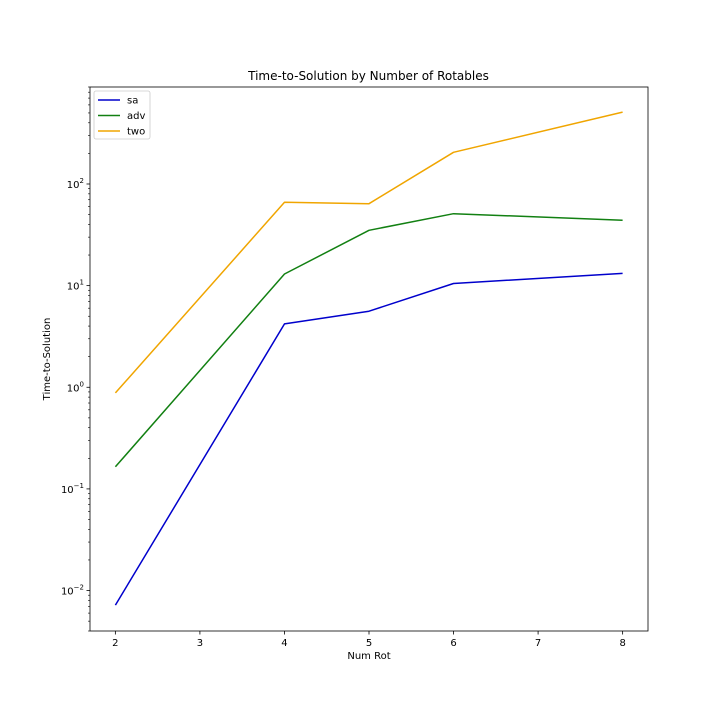 The image size is (720, 720). What do you see at coordinates (75, 387) in the screenshot?
I see `y-tick-label: 10⁰` at bounding box center [75, 387].